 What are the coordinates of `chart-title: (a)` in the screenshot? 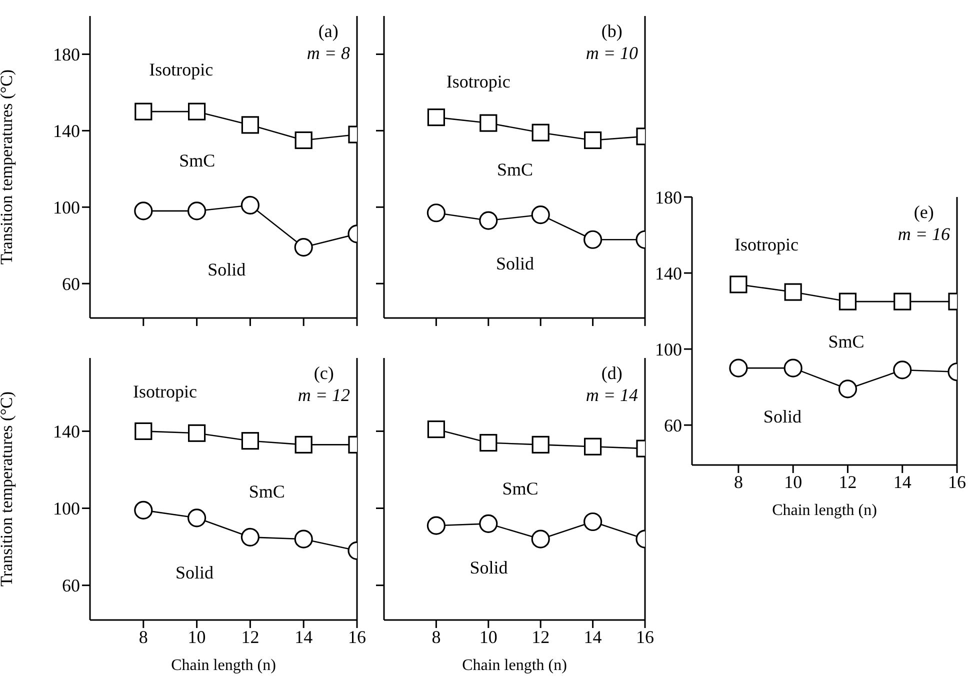 It's located at (328, 31).